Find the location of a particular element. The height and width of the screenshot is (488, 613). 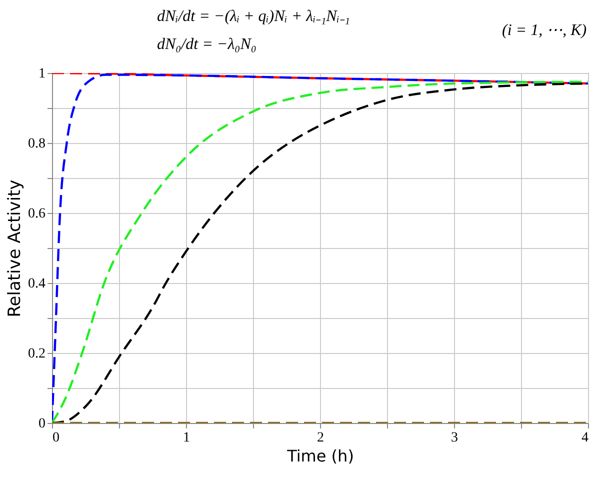

y-tick-label: 1 is located at coordinates (42, 74).